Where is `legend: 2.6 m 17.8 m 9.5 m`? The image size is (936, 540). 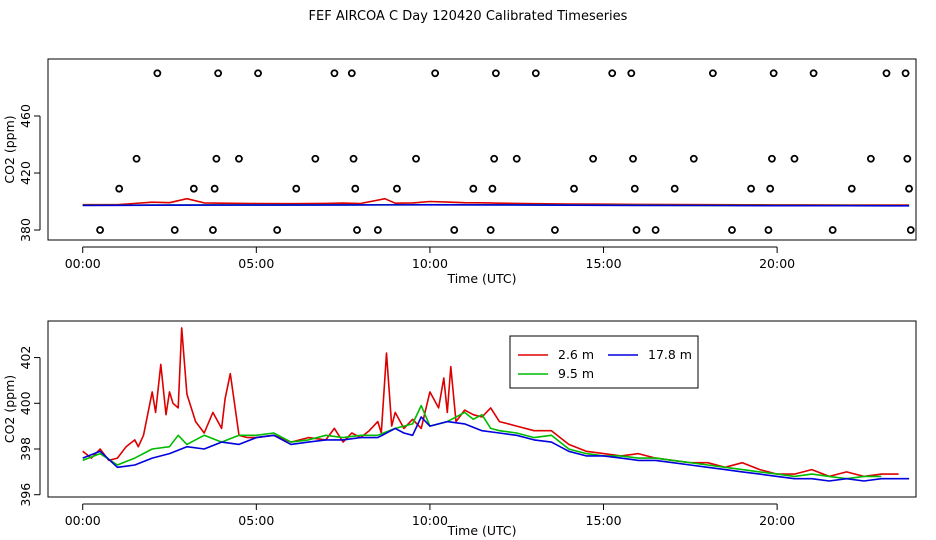 legend: 2.6 m 17.8 m 9.5 m is located at coordinates (604, 362).